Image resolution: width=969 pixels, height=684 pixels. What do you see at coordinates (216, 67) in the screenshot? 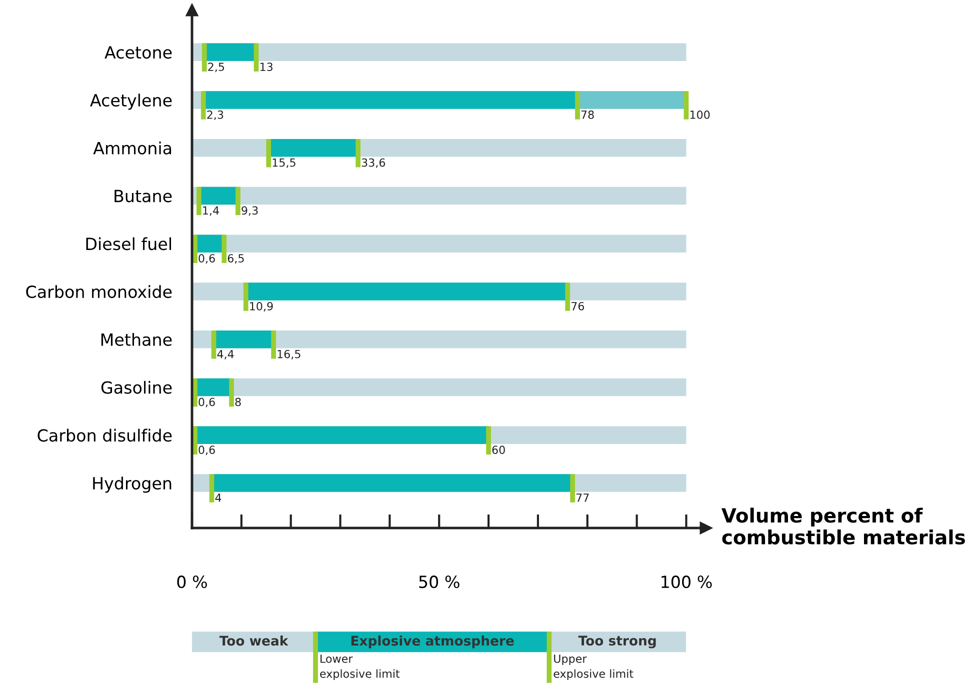
I see `annotation: 2,5` at bounding box center [216, 67].